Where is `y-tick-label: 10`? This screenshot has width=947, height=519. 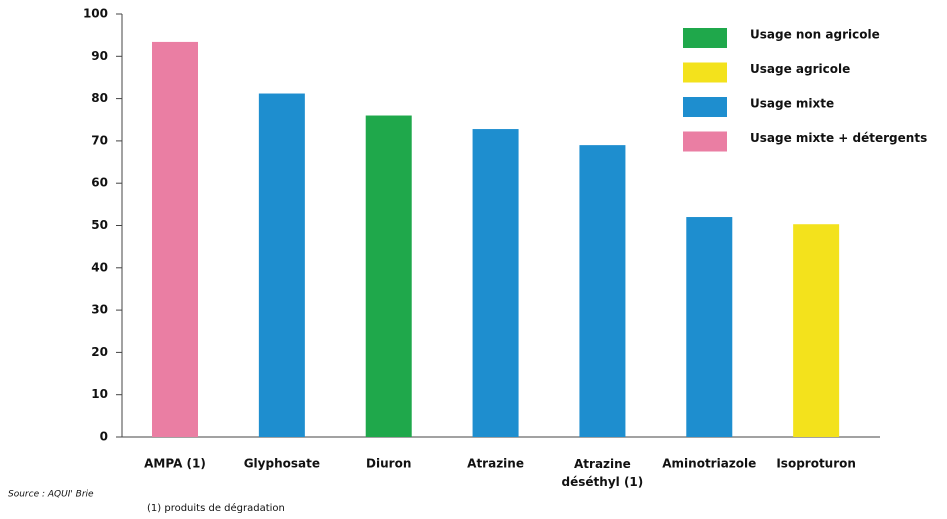 y-tick-label: 10 is located at coordinates (99, 394).